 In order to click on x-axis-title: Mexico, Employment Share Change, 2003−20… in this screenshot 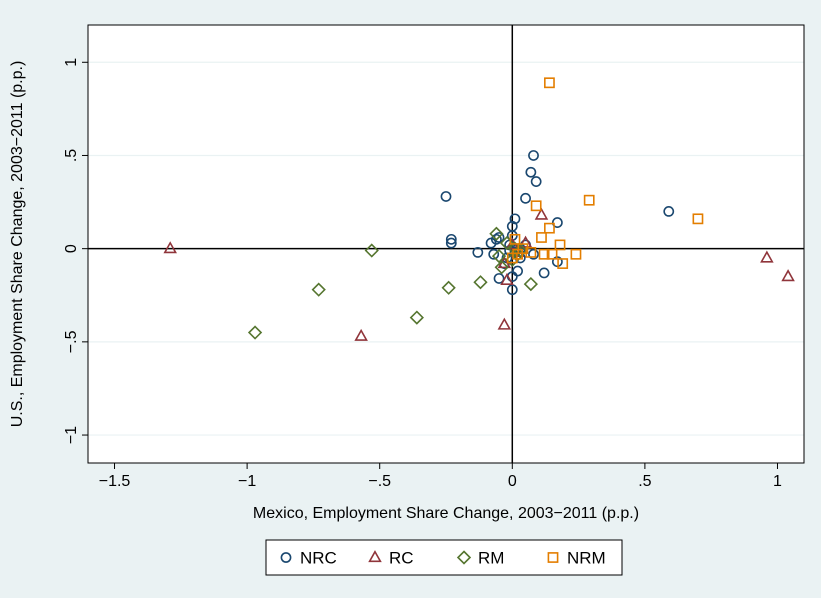, I will do `click(446, 513)`.